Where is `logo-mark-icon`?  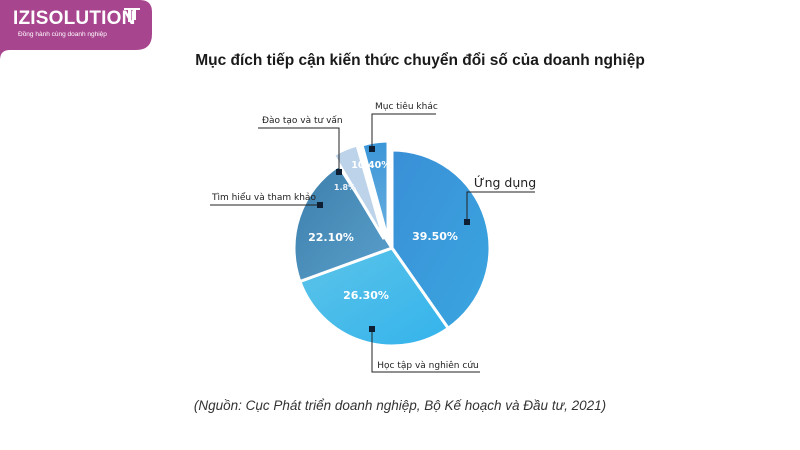
logo-mark-icon is located at coordinates (132, 15).